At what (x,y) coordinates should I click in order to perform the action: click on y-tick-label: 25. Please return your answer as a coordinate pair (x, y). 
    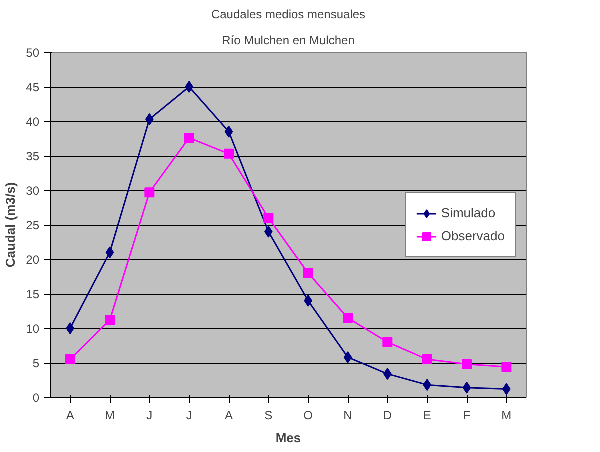
    Looking at the image, I should click on (33, 225).